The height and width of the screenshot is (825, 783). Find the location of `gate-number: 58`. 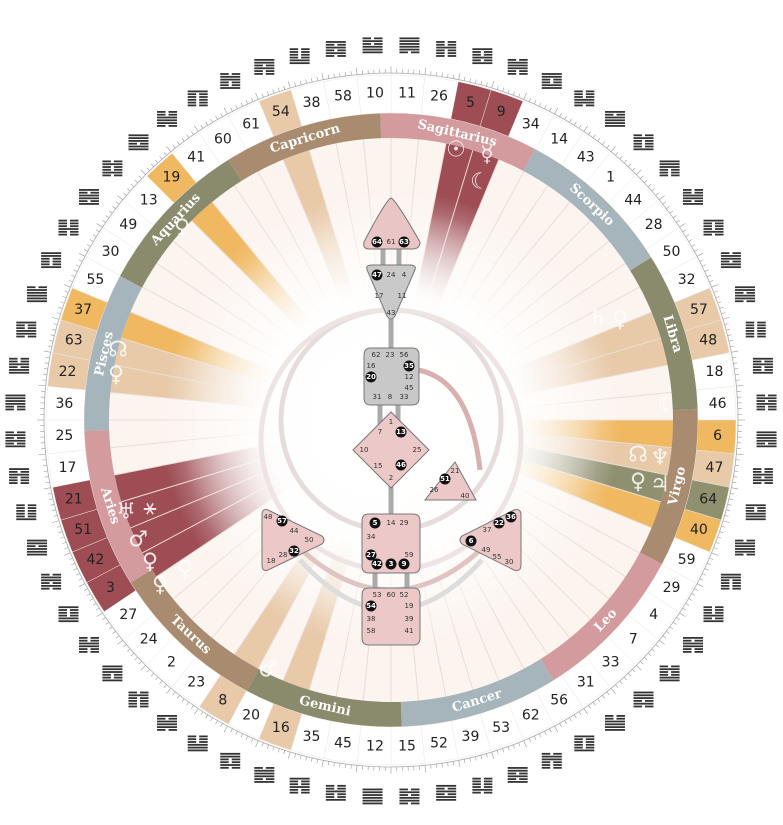

gate-number: 58 is located at coordinates (343, 97).